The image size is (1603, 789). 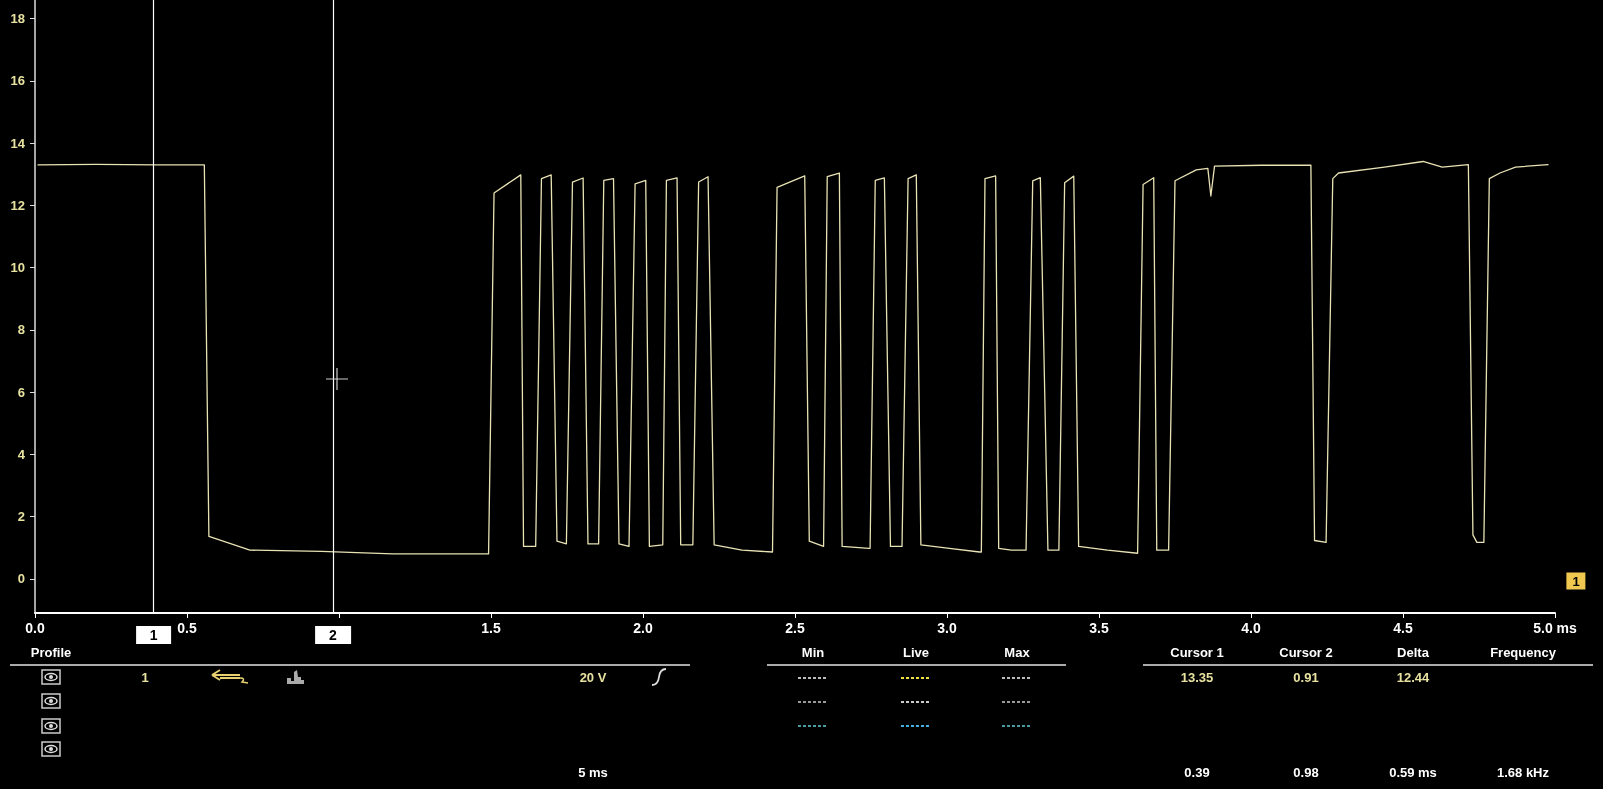 What do you see at coordinates (795, 628) in the screenshot?
I see `x-tick-label: 2.5` at bounding box center [795, 628].